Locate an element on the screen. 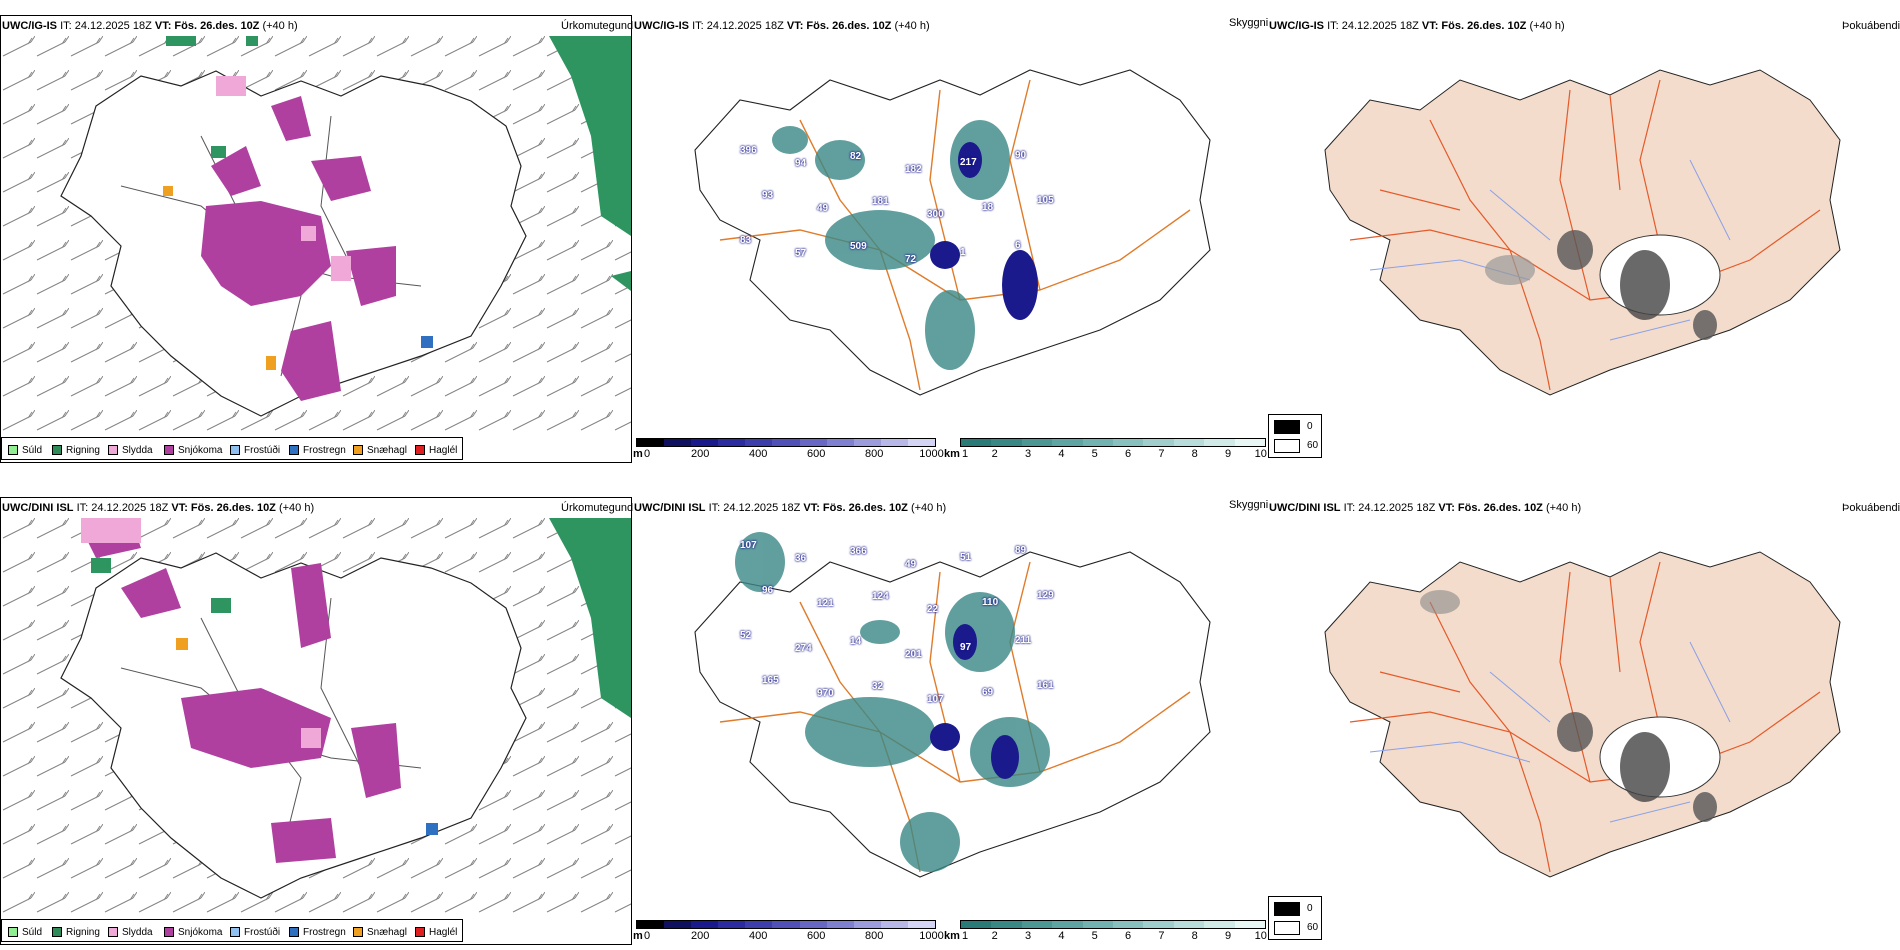 The height and width of the screenshot is (950, 1900). cloud-base-label: 93 is located at coordinates (768, 195).